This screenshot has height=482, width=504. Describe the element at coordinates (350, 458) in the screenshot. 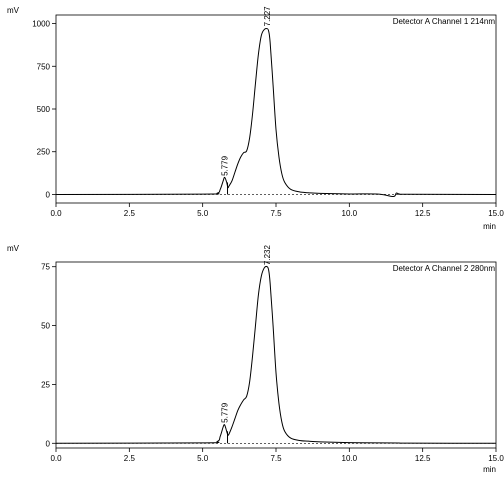

I see `chart-2-xtick-label: 10.0` at that location.